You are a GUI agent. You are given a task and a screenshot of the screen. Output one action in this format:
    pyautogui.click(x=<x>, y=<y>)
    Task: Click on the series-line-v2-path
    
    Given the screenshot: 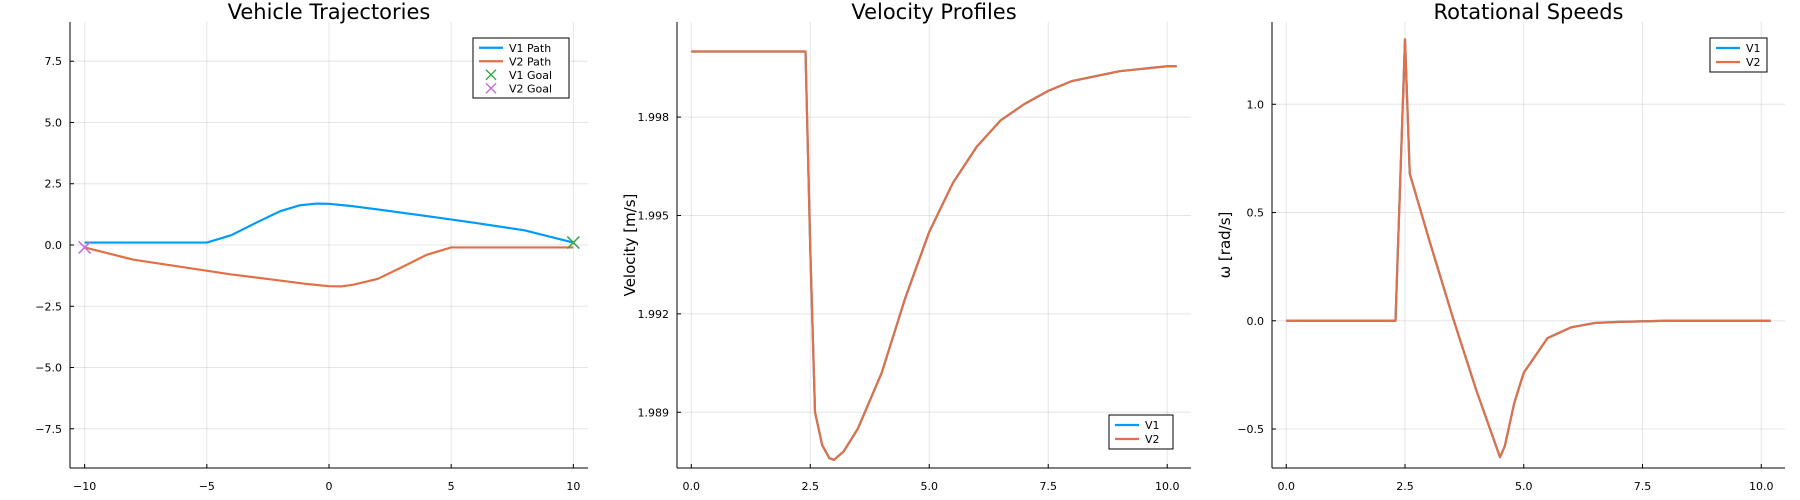 What is the action you would take?
    pyautogui.click(x=329, y=267)
    